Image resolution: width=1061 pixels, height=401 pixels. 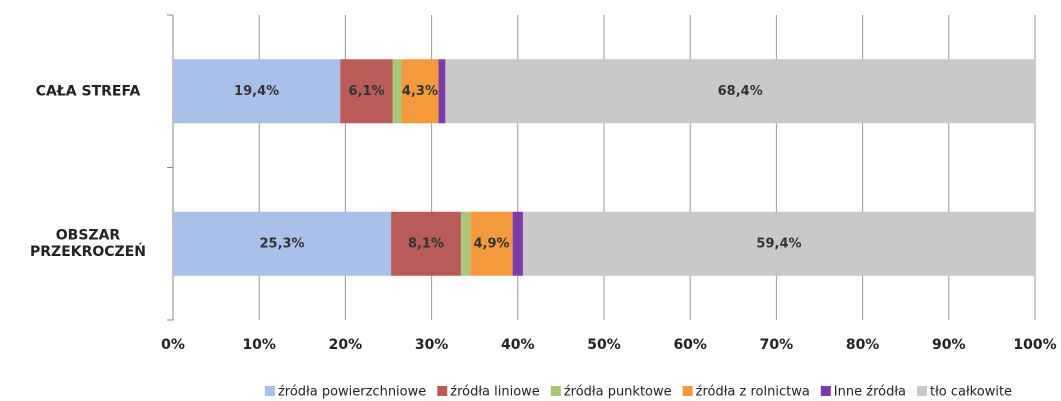 I want to click on x-tick-label: 60%, so click(x=690, y=345).